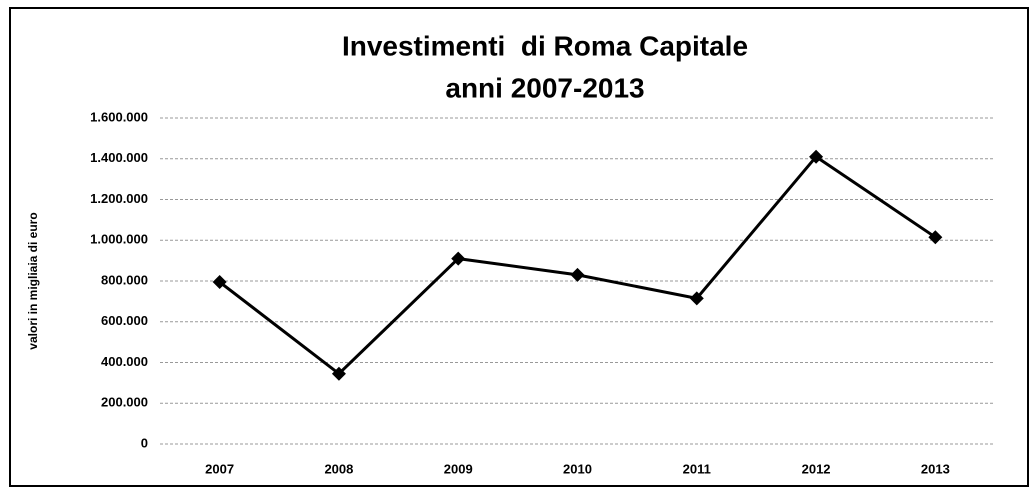  I want to click on y-tick-label: 1.400.000, so click(119, 157).